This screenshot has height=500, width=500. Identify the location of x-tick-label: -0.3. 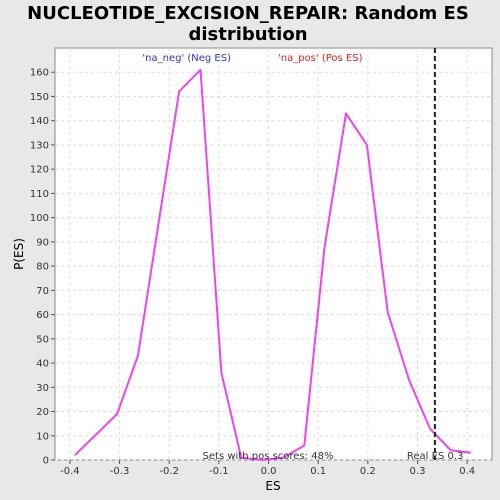
(120, 471).